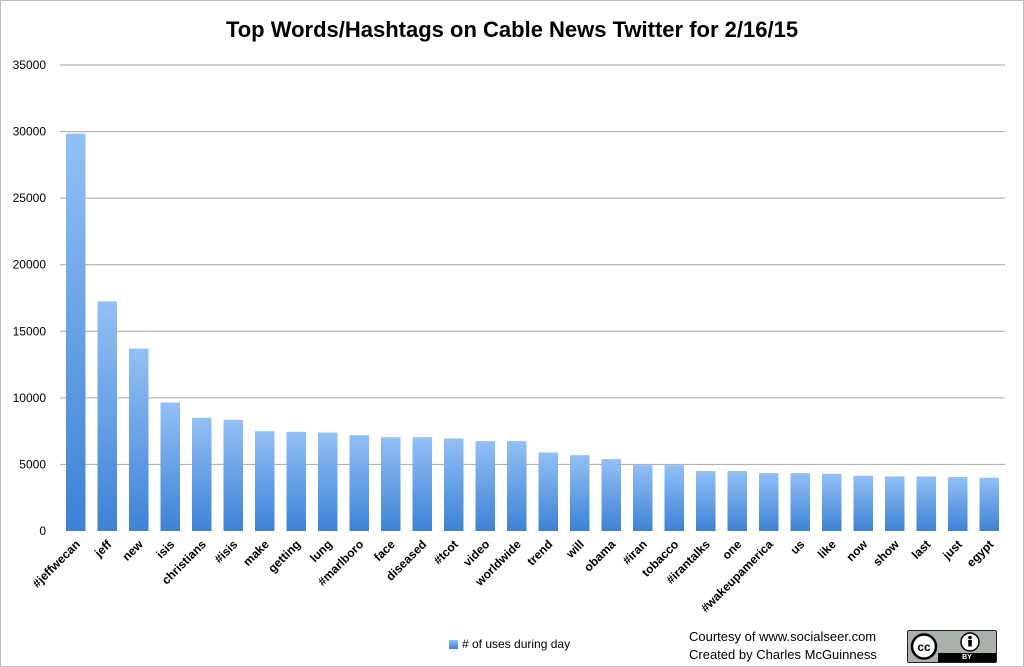 The image size is (1024, 667). Describe the element at coordinates (56, 563) in the screenshot. I see `x-tick-label: #jeffwecan` at that location.